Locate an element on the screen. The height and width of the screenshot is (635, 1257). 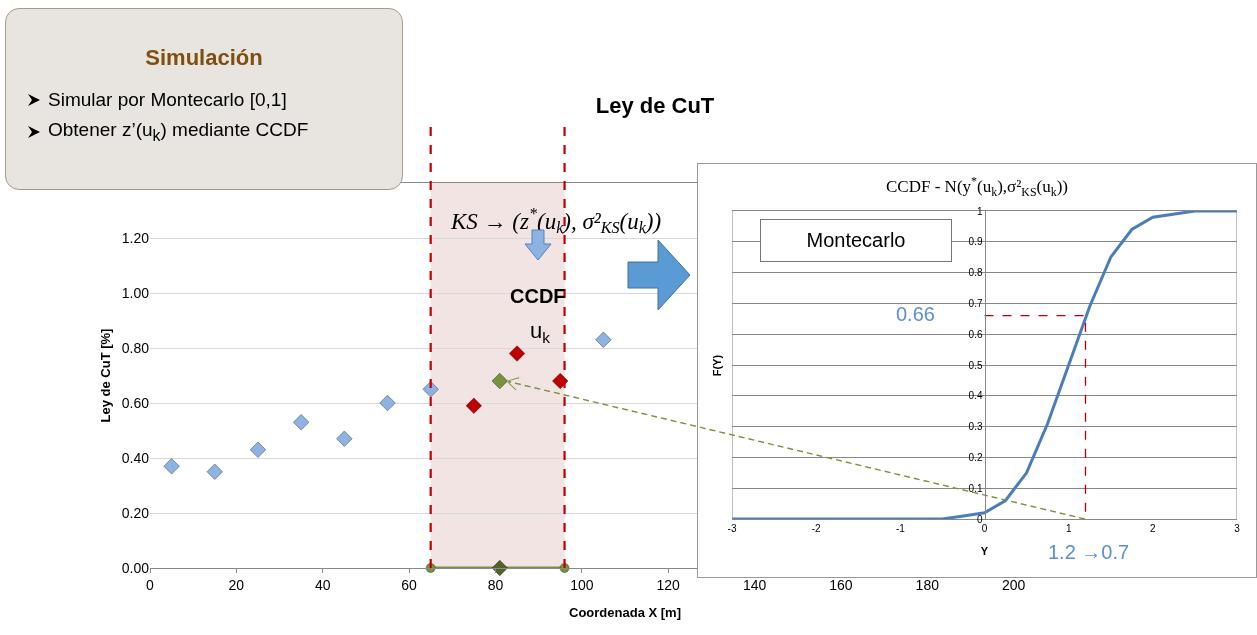
text-box: Montecarlo is located at coordinates (856, 240).